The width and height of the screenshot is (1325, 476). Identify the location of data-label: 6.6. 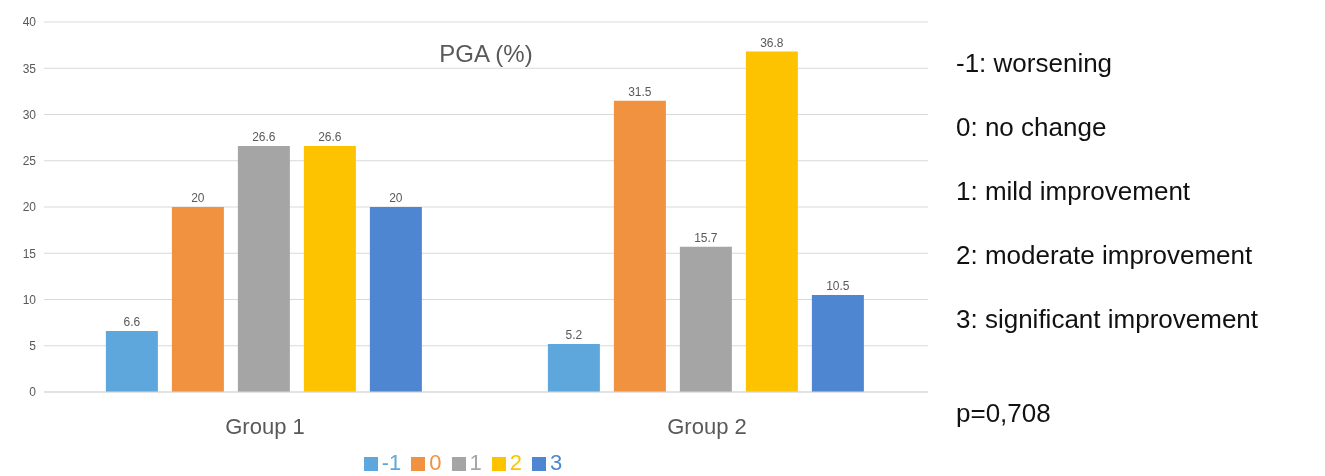
(132, 321).